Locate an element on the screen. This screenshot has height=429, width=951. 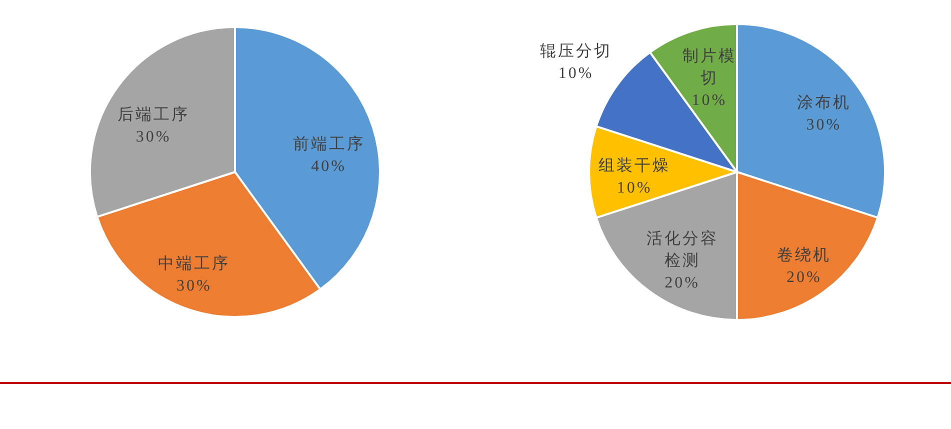
slice-label: 活化分容检测 is located at coordinates (682, 249).